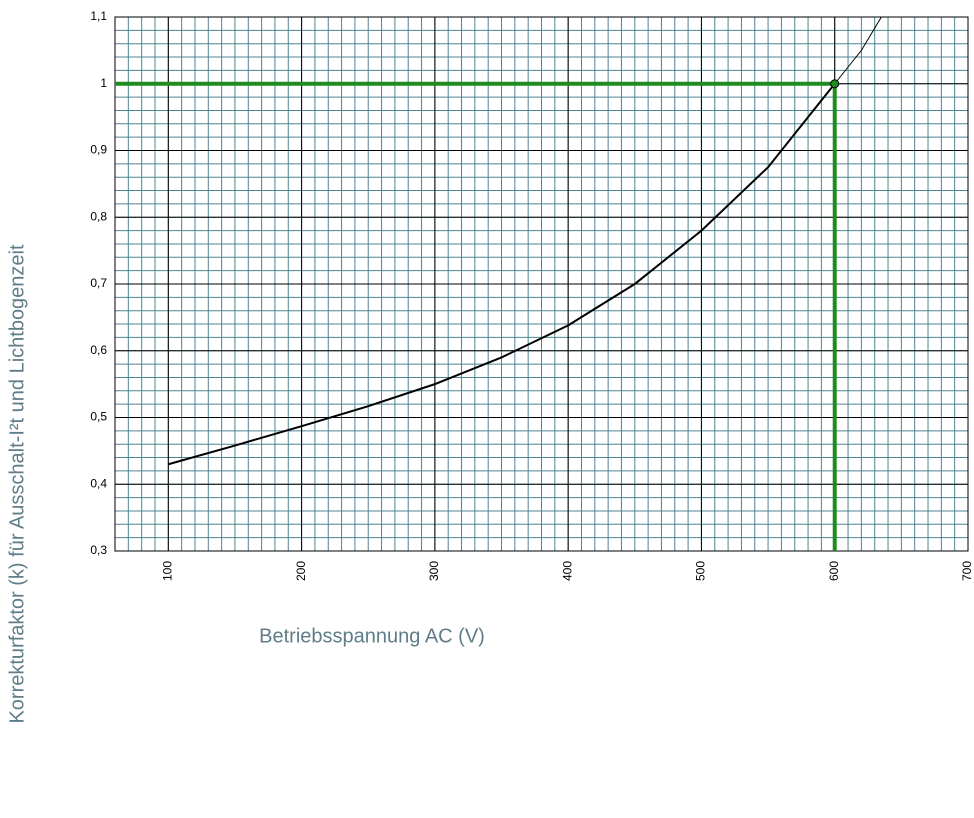 This screenshot has height=818, width=974. Describe the element at coordinates (372, 636) in the screenshot. I see `x-axis-label: Betriebsspannung AC (V)` at that location.